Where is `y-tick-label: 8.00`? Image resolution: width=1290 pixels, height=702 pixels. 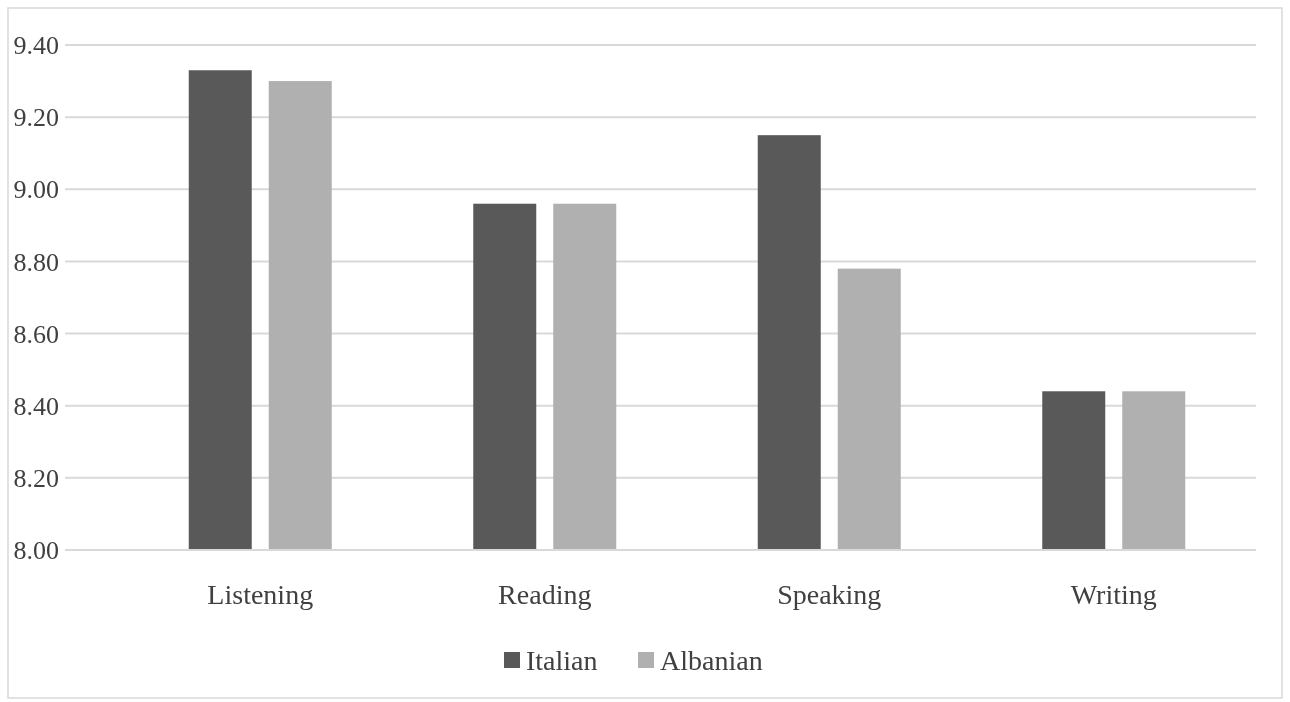
y-tick-label: 8.00 is located at coordinates (36, 551).